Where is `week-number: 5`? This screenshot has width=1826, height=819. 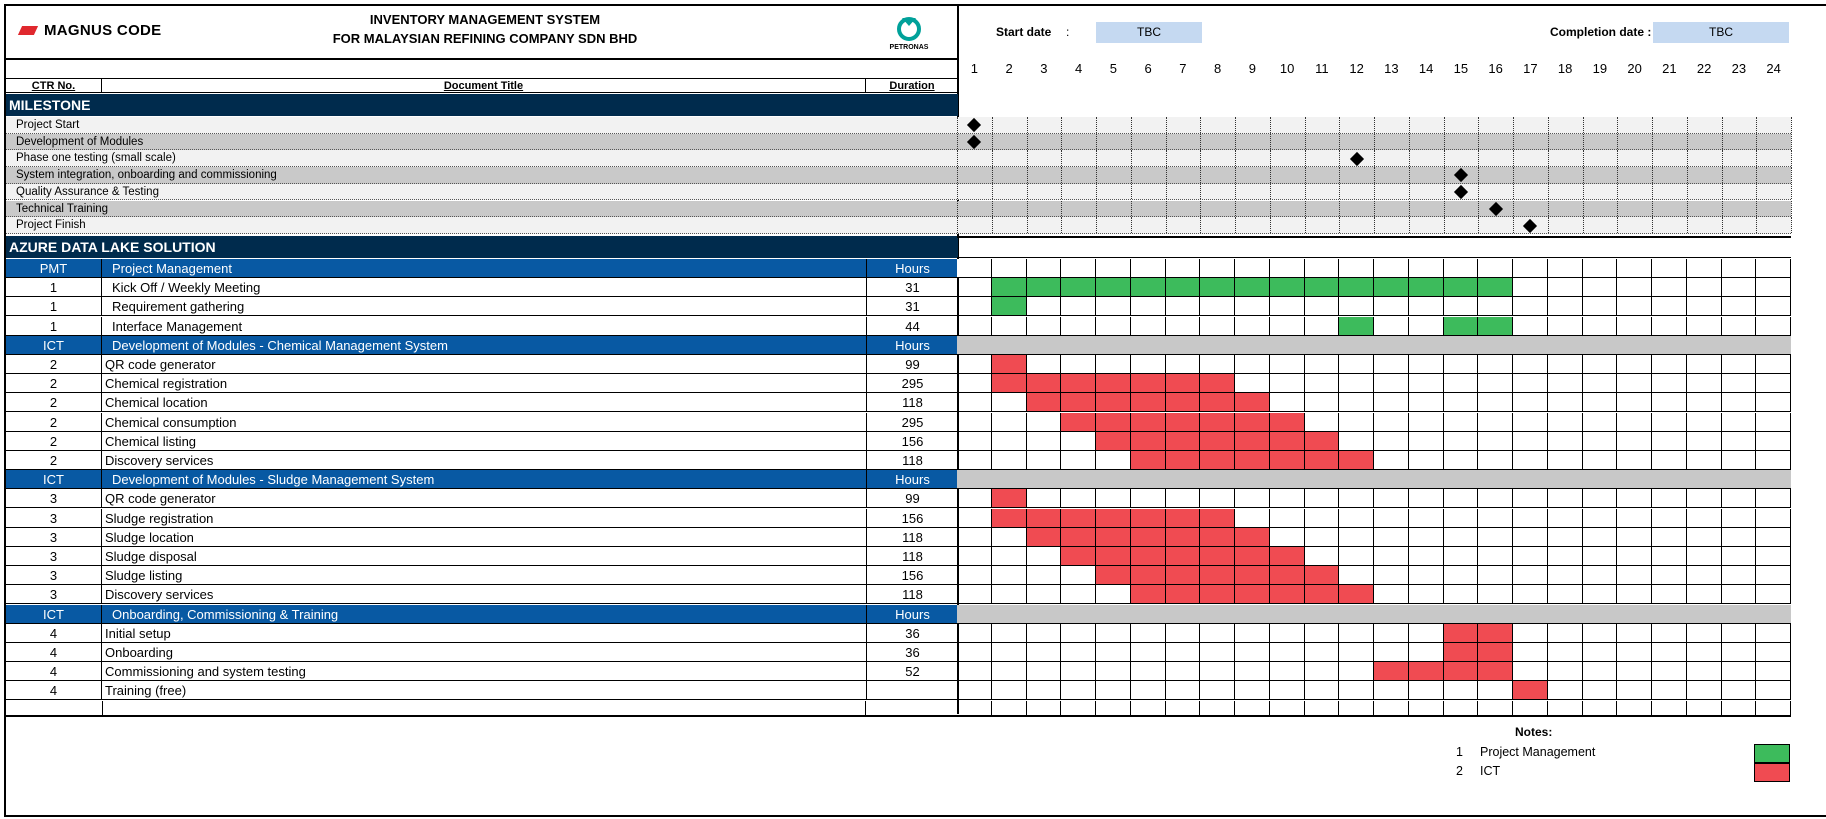 week-number: 5 is located at coordinates (1113, 68).